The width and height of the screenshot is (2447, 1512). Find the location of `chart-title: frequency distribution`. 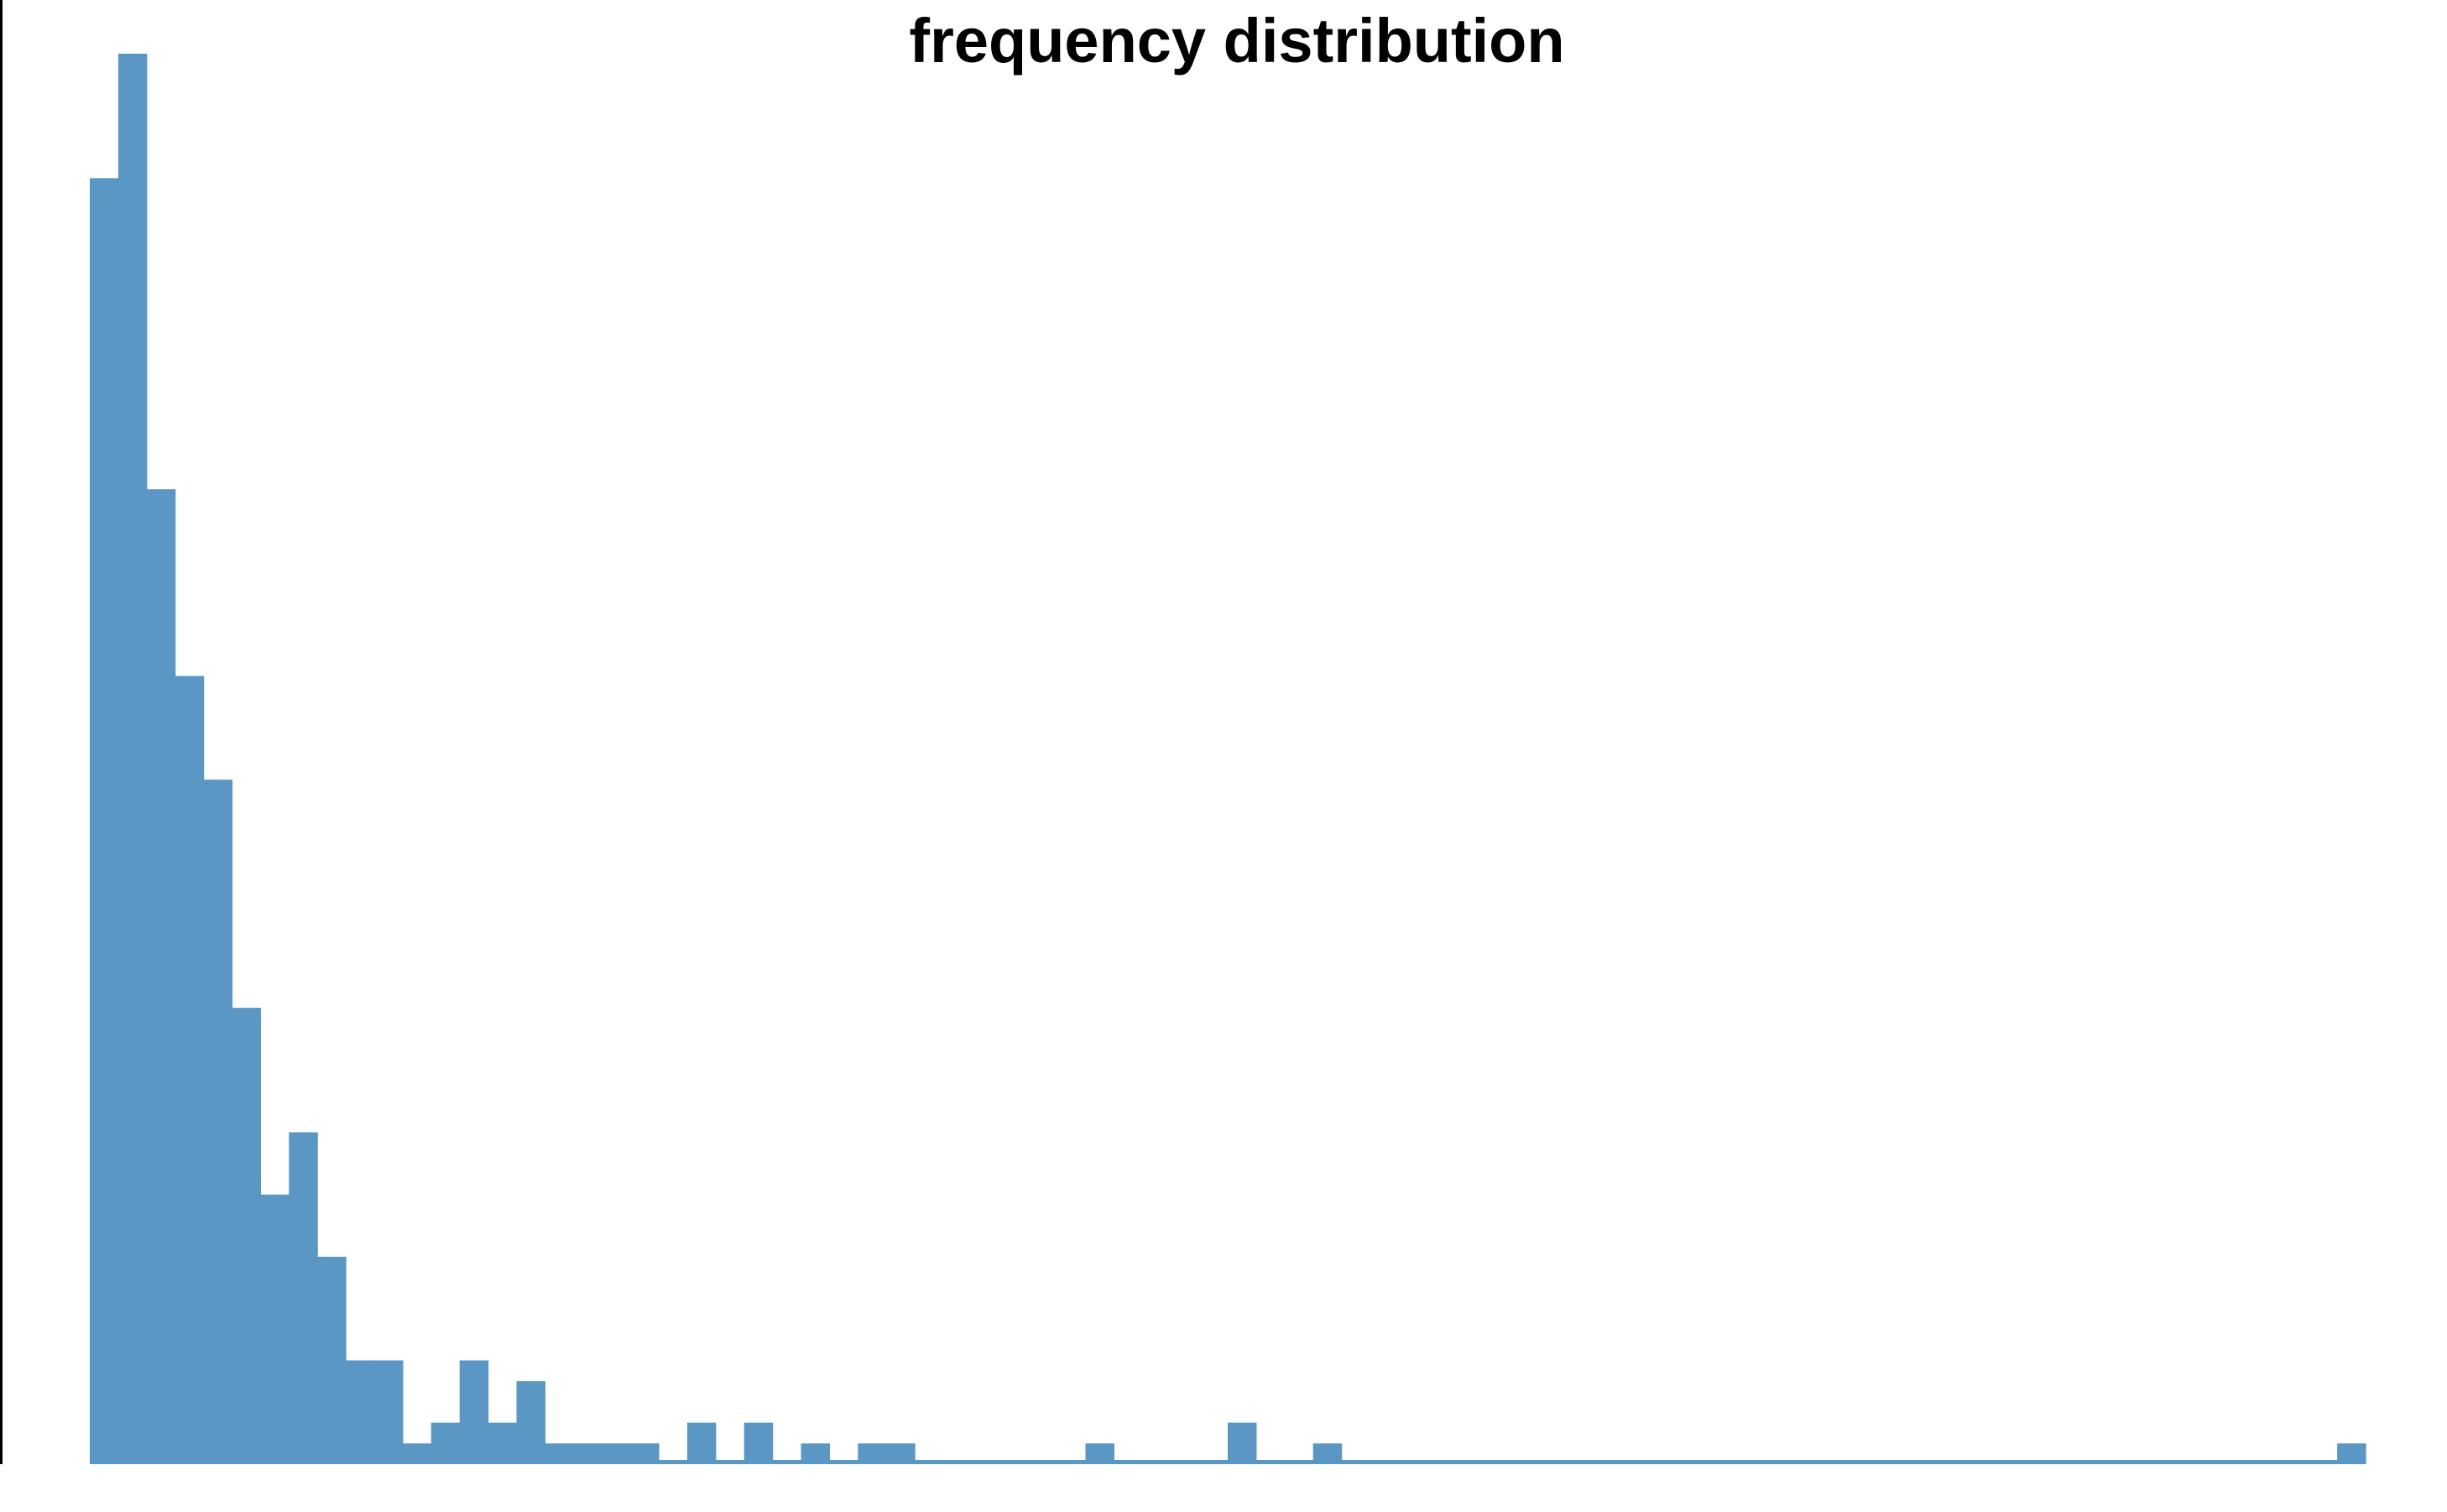

chart-title: frequency distribution is located at coordinates (1236, 41).